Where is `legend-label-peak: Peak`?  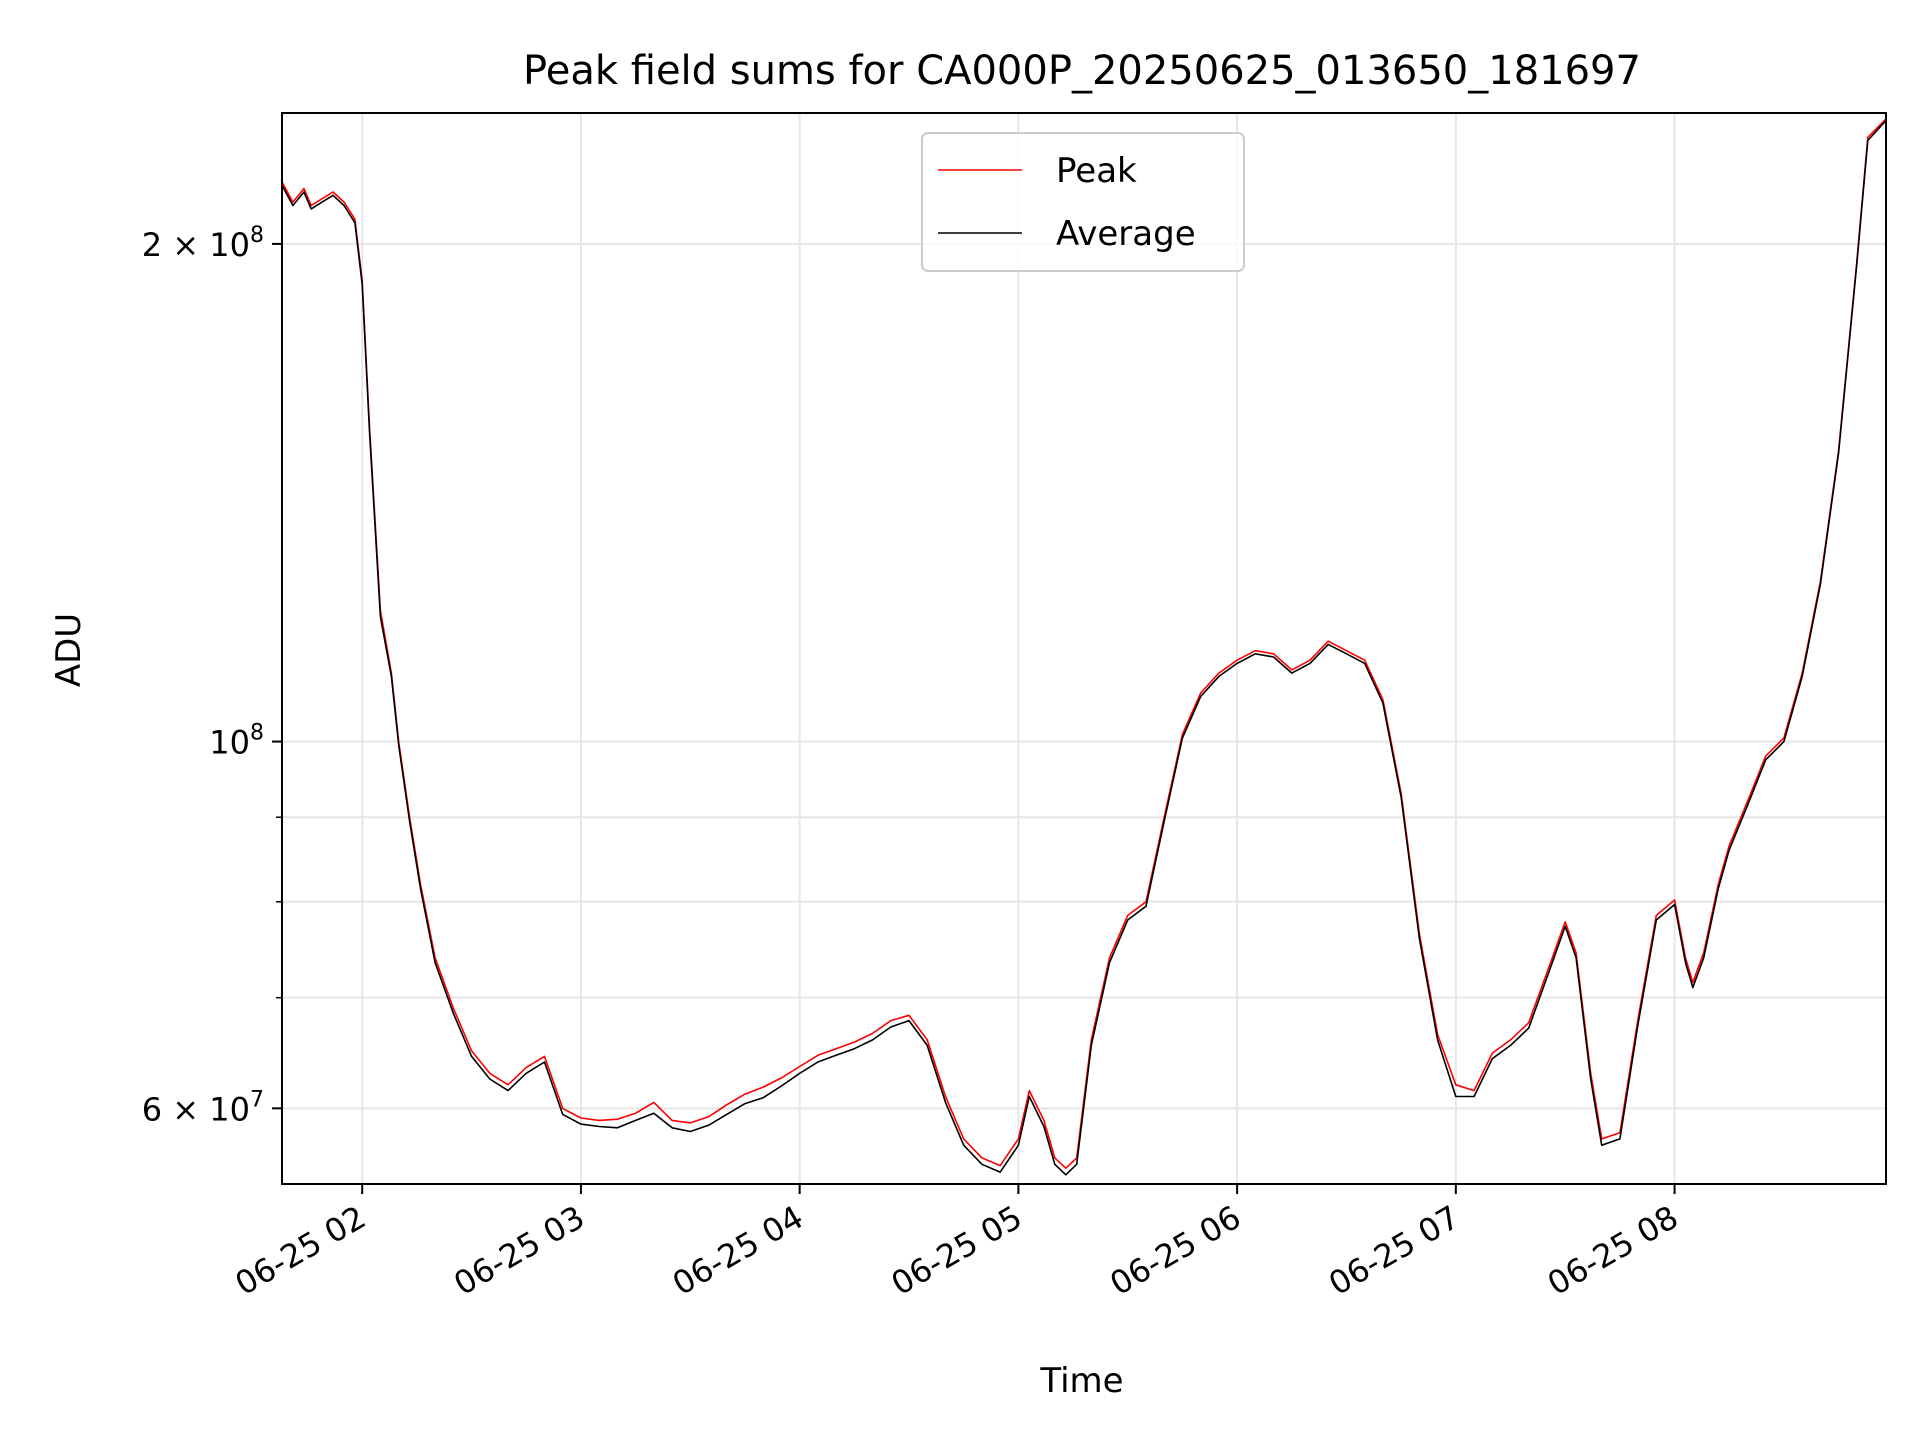 legend-label-peak: Peak is located at coordinates (1096, 171).